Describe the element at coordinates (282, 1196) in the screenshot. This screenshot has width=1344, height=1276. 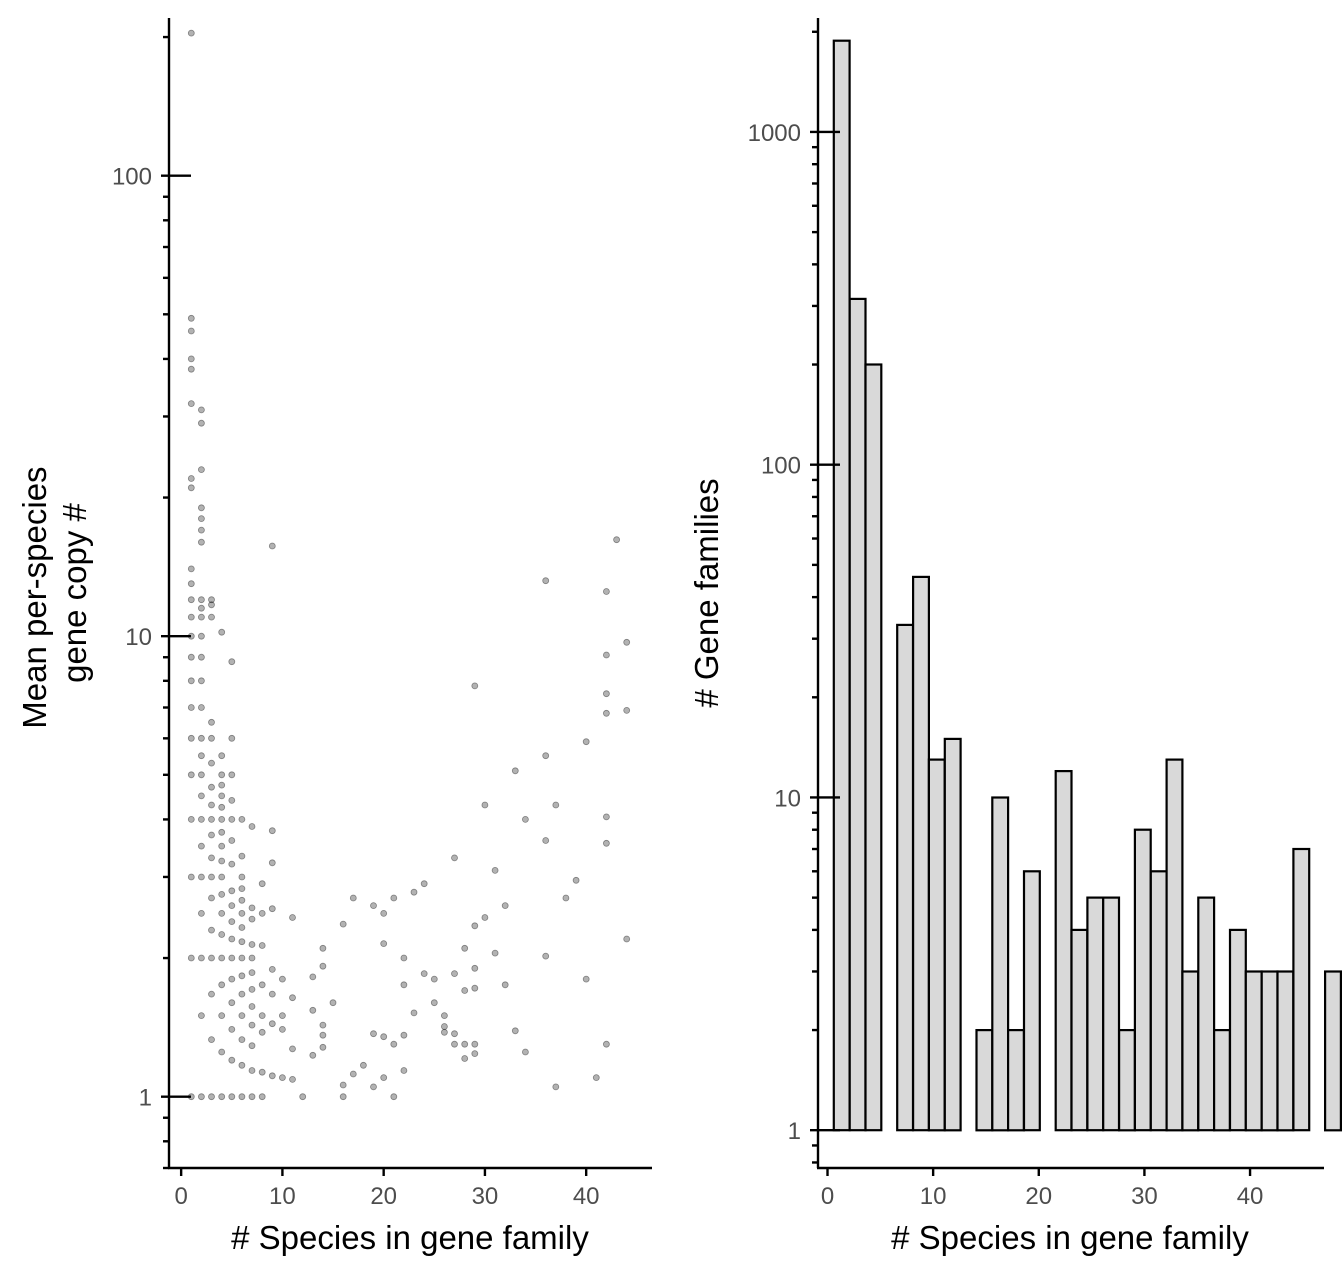
I see `scatter-x-tick-label: 10` at that location.